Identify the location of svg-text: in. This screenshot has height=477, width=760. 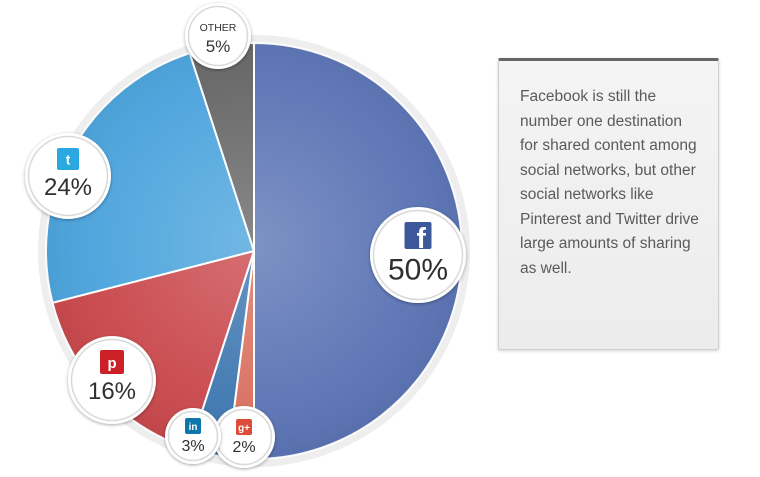
(193, 427).